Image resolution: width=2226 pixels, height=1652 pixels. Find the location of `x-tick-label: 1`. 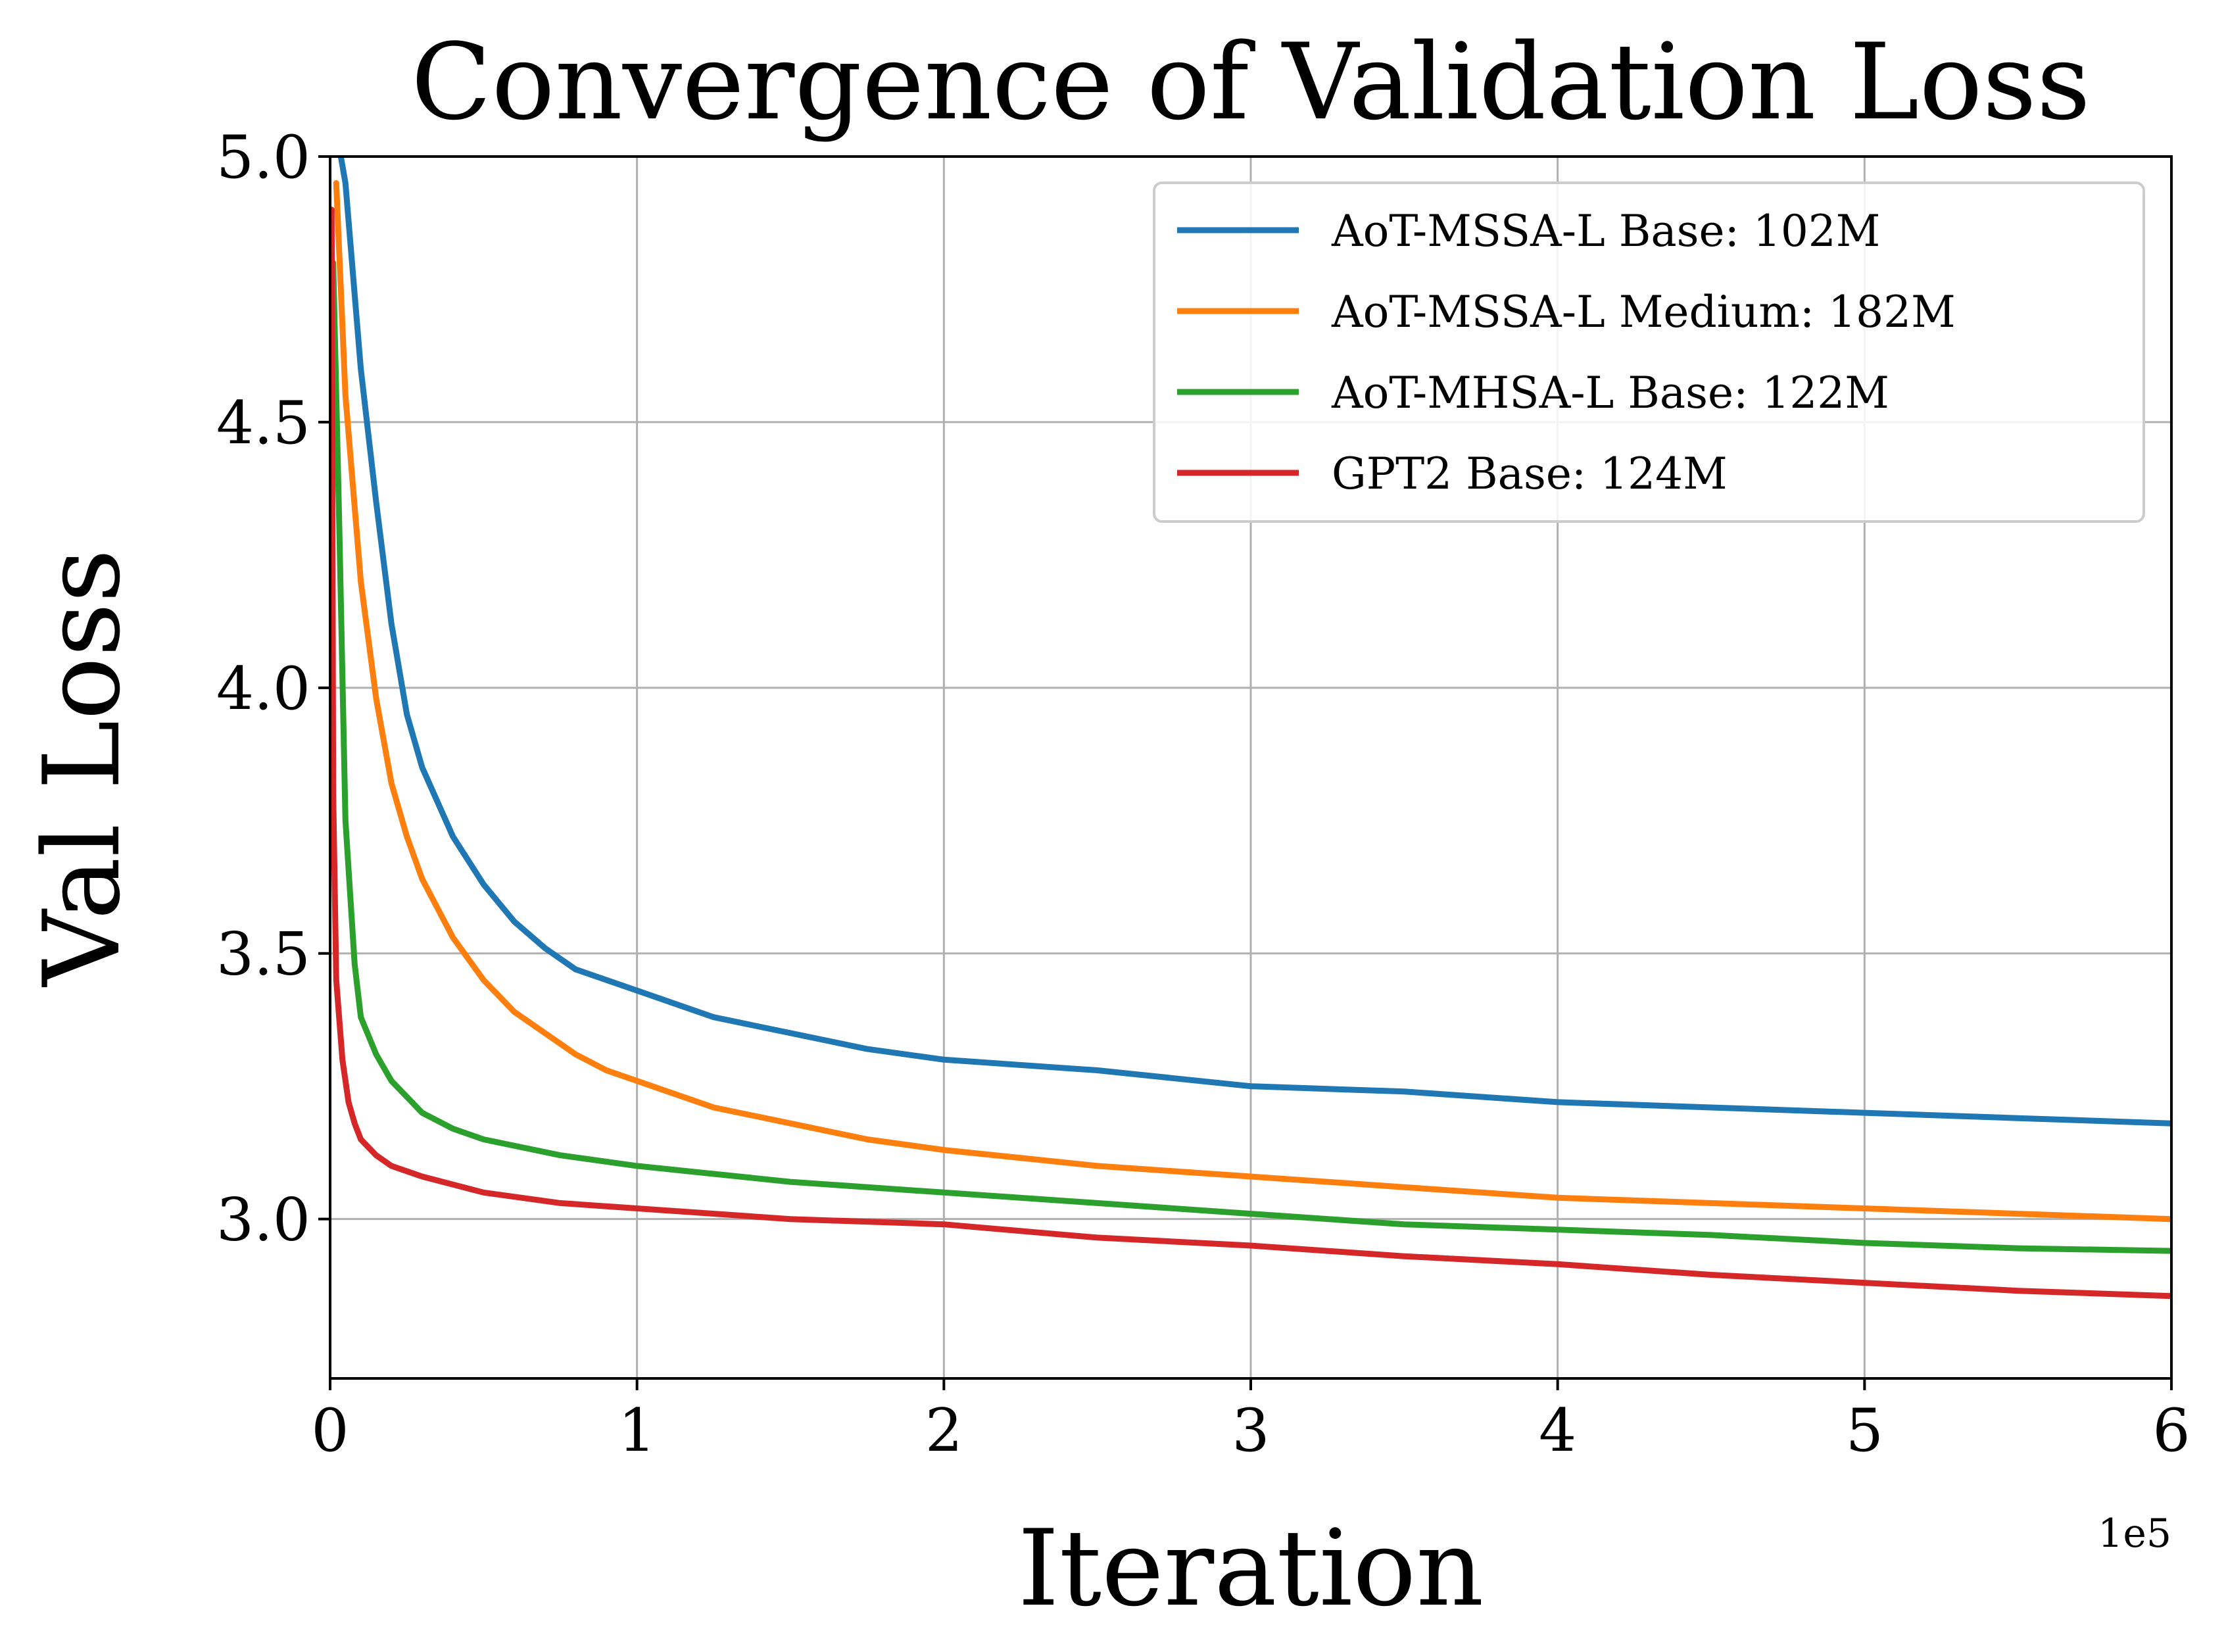

x-tick-label: 1 is located at coordinates (637, 1431).